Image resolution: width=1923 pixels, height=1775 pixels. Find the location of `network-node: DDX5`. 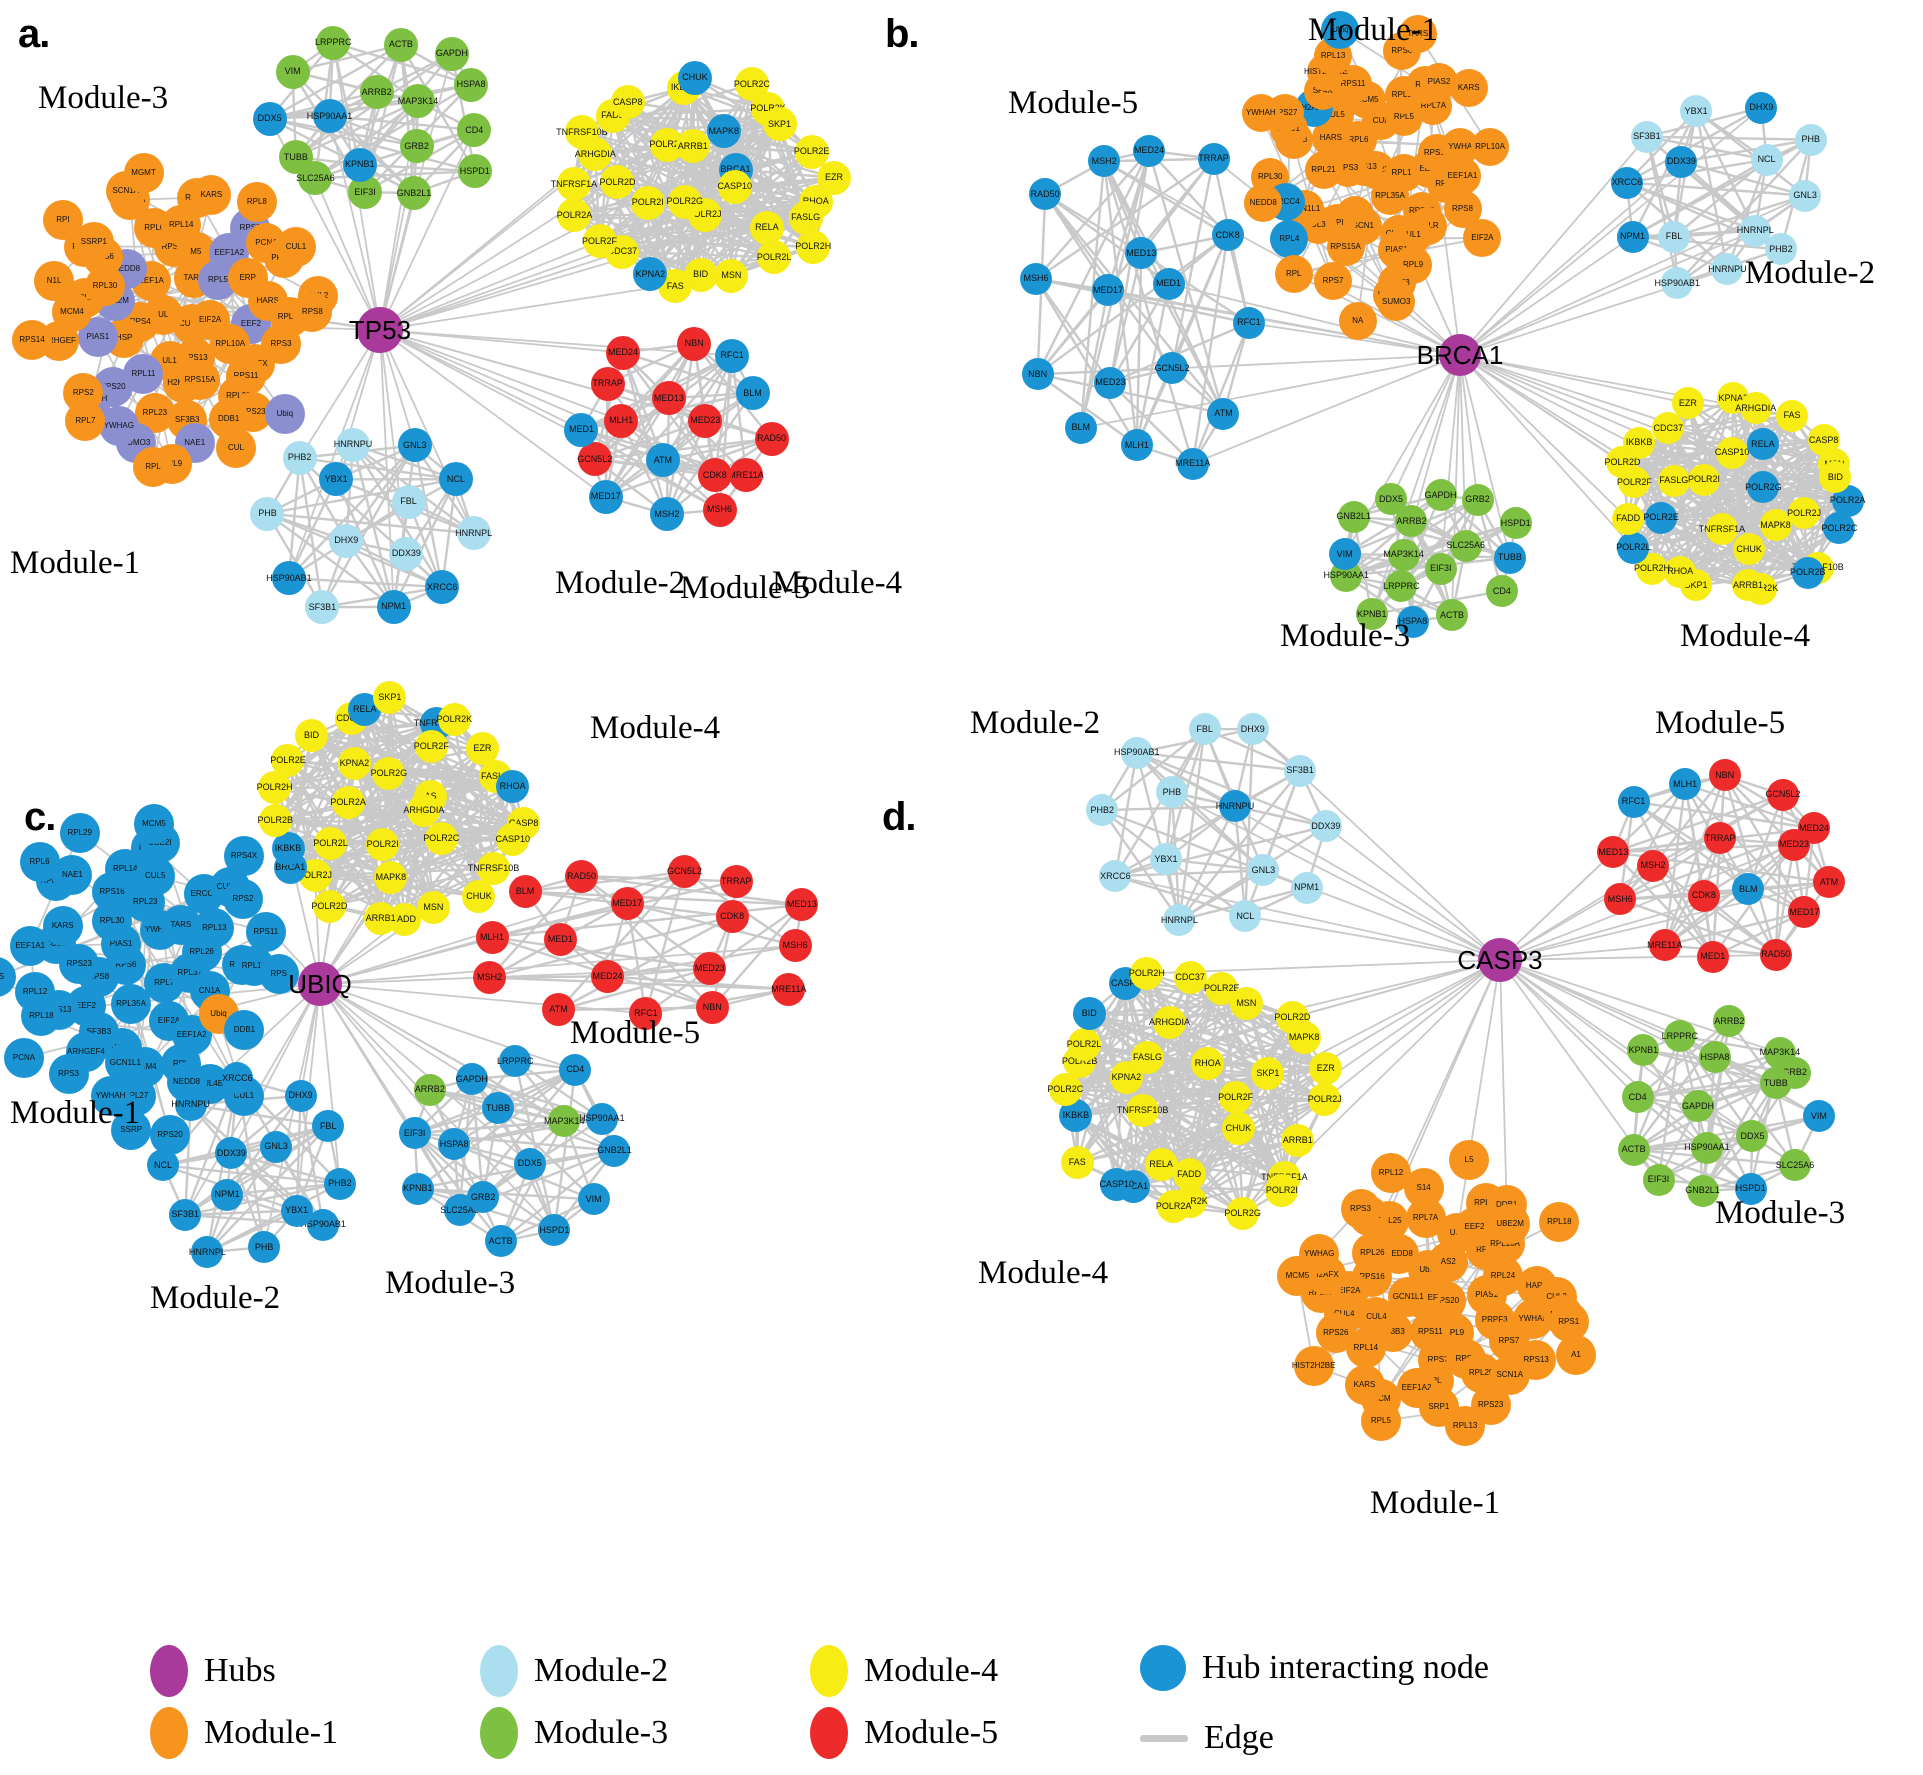

network-node: DDX5 is located at coordinates (529, 1163).